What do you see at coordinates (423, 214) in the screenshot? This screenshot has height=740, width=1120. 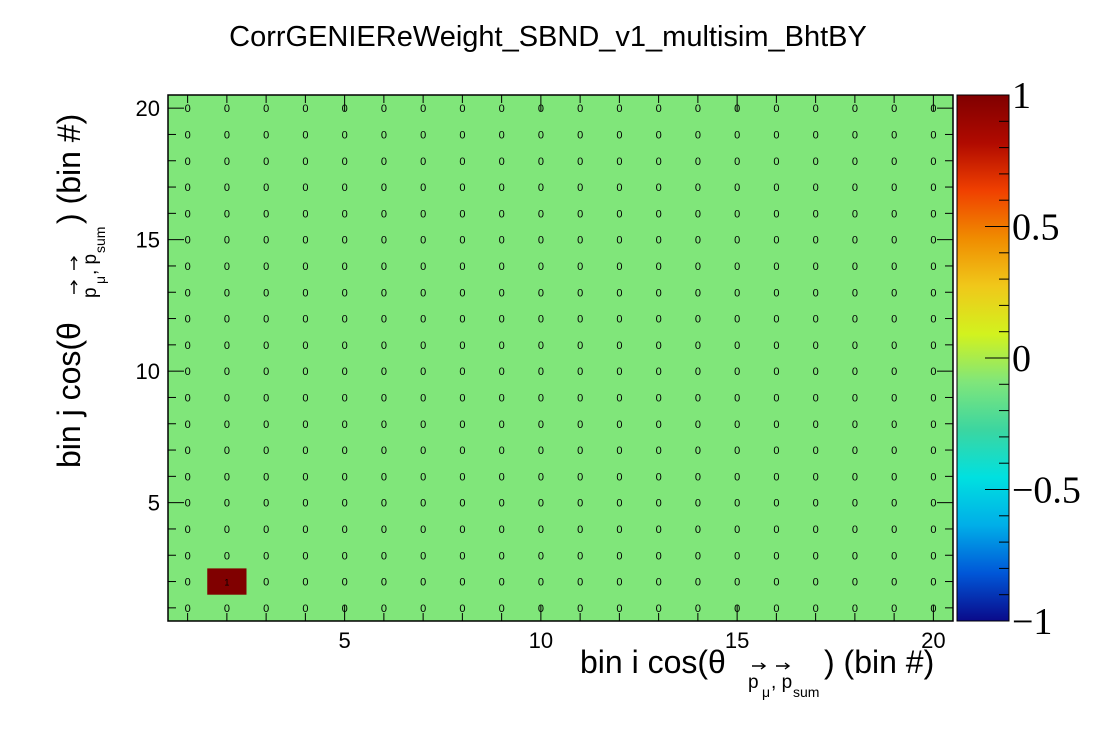 I see `cell-label-i7-j16: 0` at bounding box center [423, 214].